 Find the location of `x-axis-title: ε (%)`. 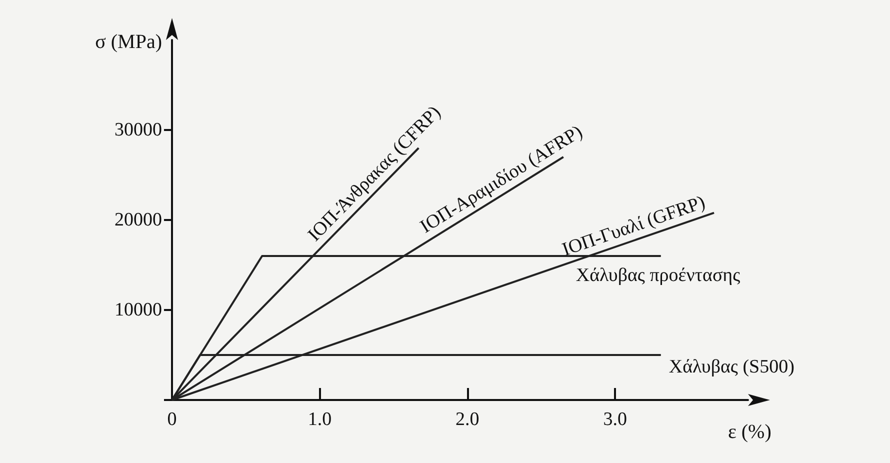

x-axis-title: ε (%) is located at coordinates (750, 432).